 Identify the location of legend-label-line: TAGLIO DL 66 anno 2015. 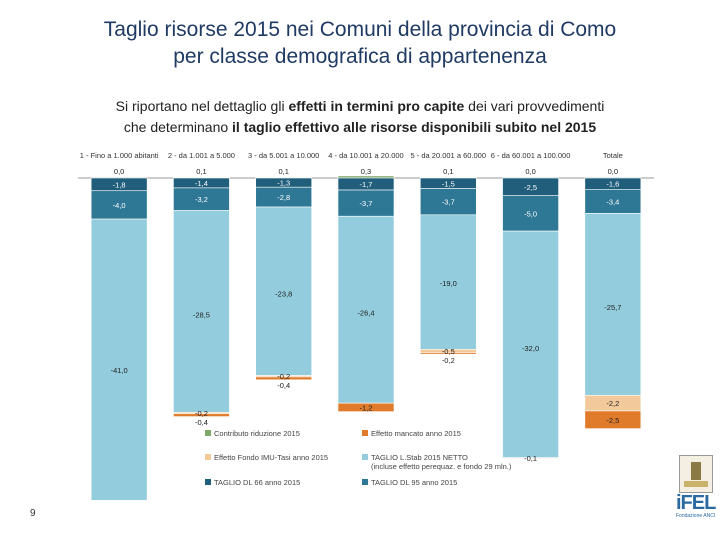
(257, 482).